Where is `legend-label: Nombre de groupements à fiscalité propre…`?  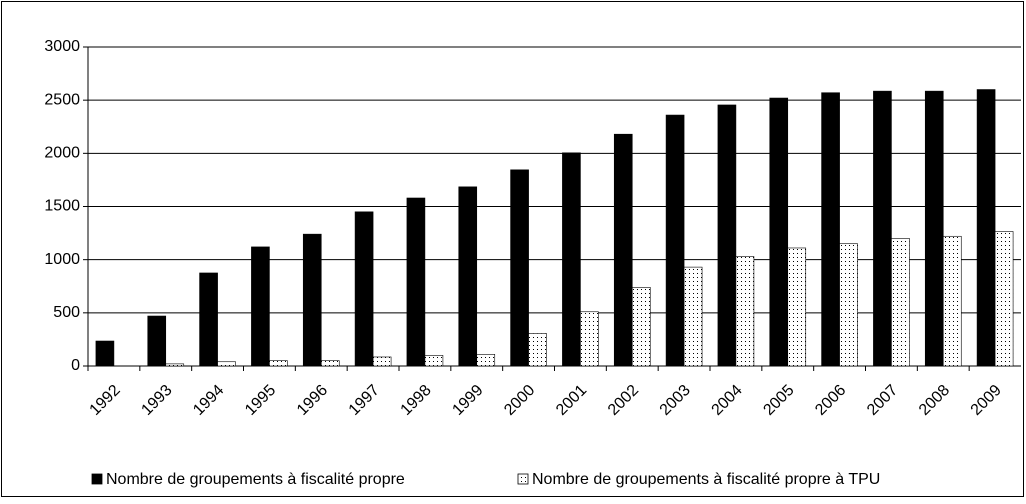
legend-label: Nombre de groupements à fiscalité propre… is located at coordinates (706, 479).